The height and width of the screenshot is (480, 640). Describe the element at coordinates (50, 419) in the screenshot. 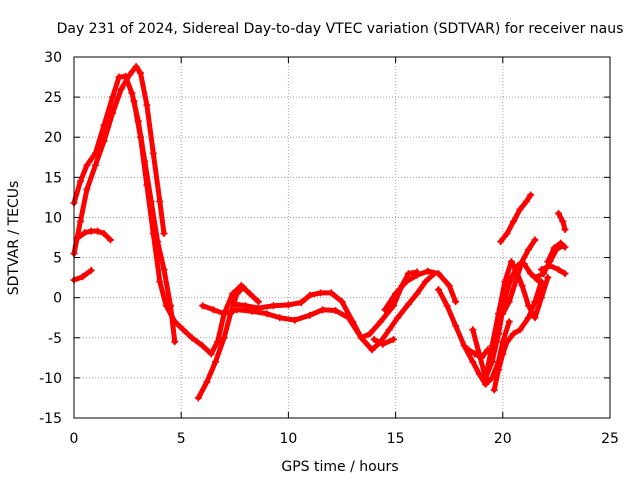

I see `y-tick-label: -15` at that location.